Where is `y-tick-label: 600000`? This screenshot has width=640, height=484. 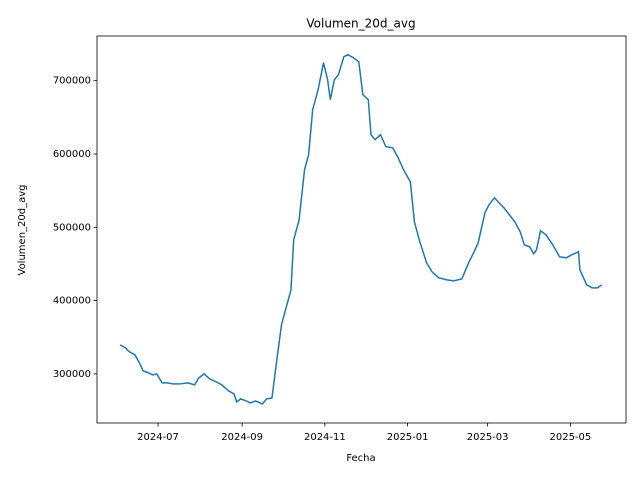
y-tick-label: 600000 is located at coordinates (72, 154).